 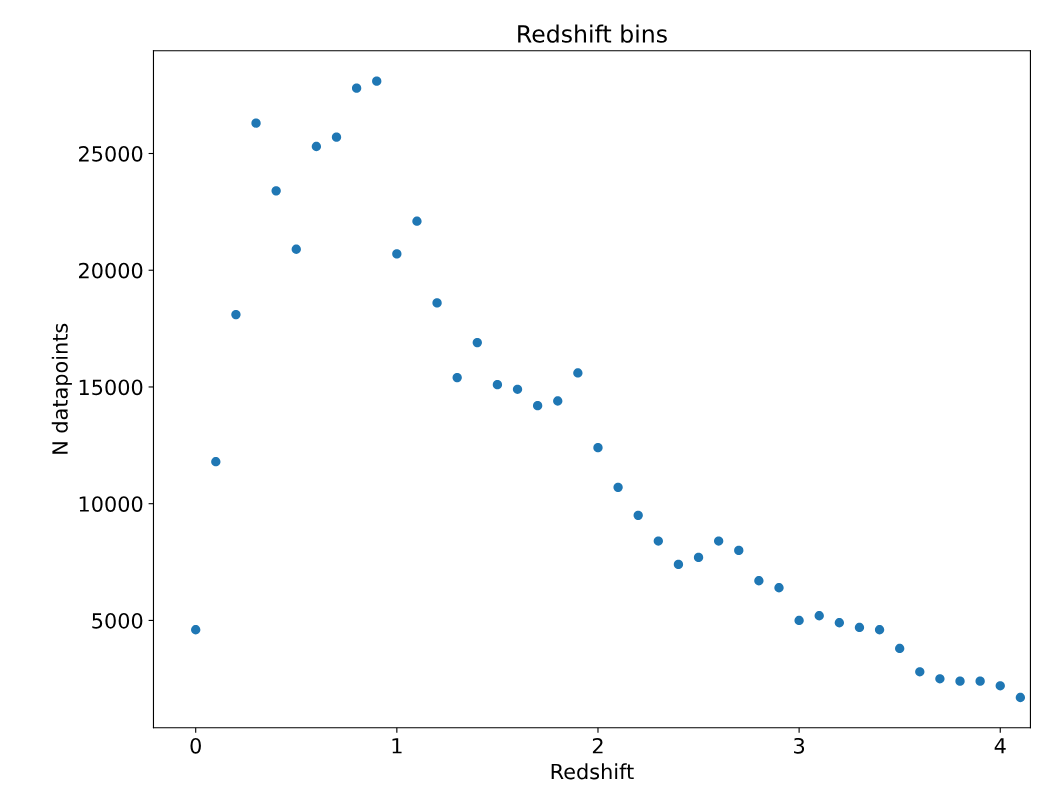 What do you see at coordinates (117, 620) in the screenshot?
I see `y-tick-label: 5000` at bounding box center [117, 620].